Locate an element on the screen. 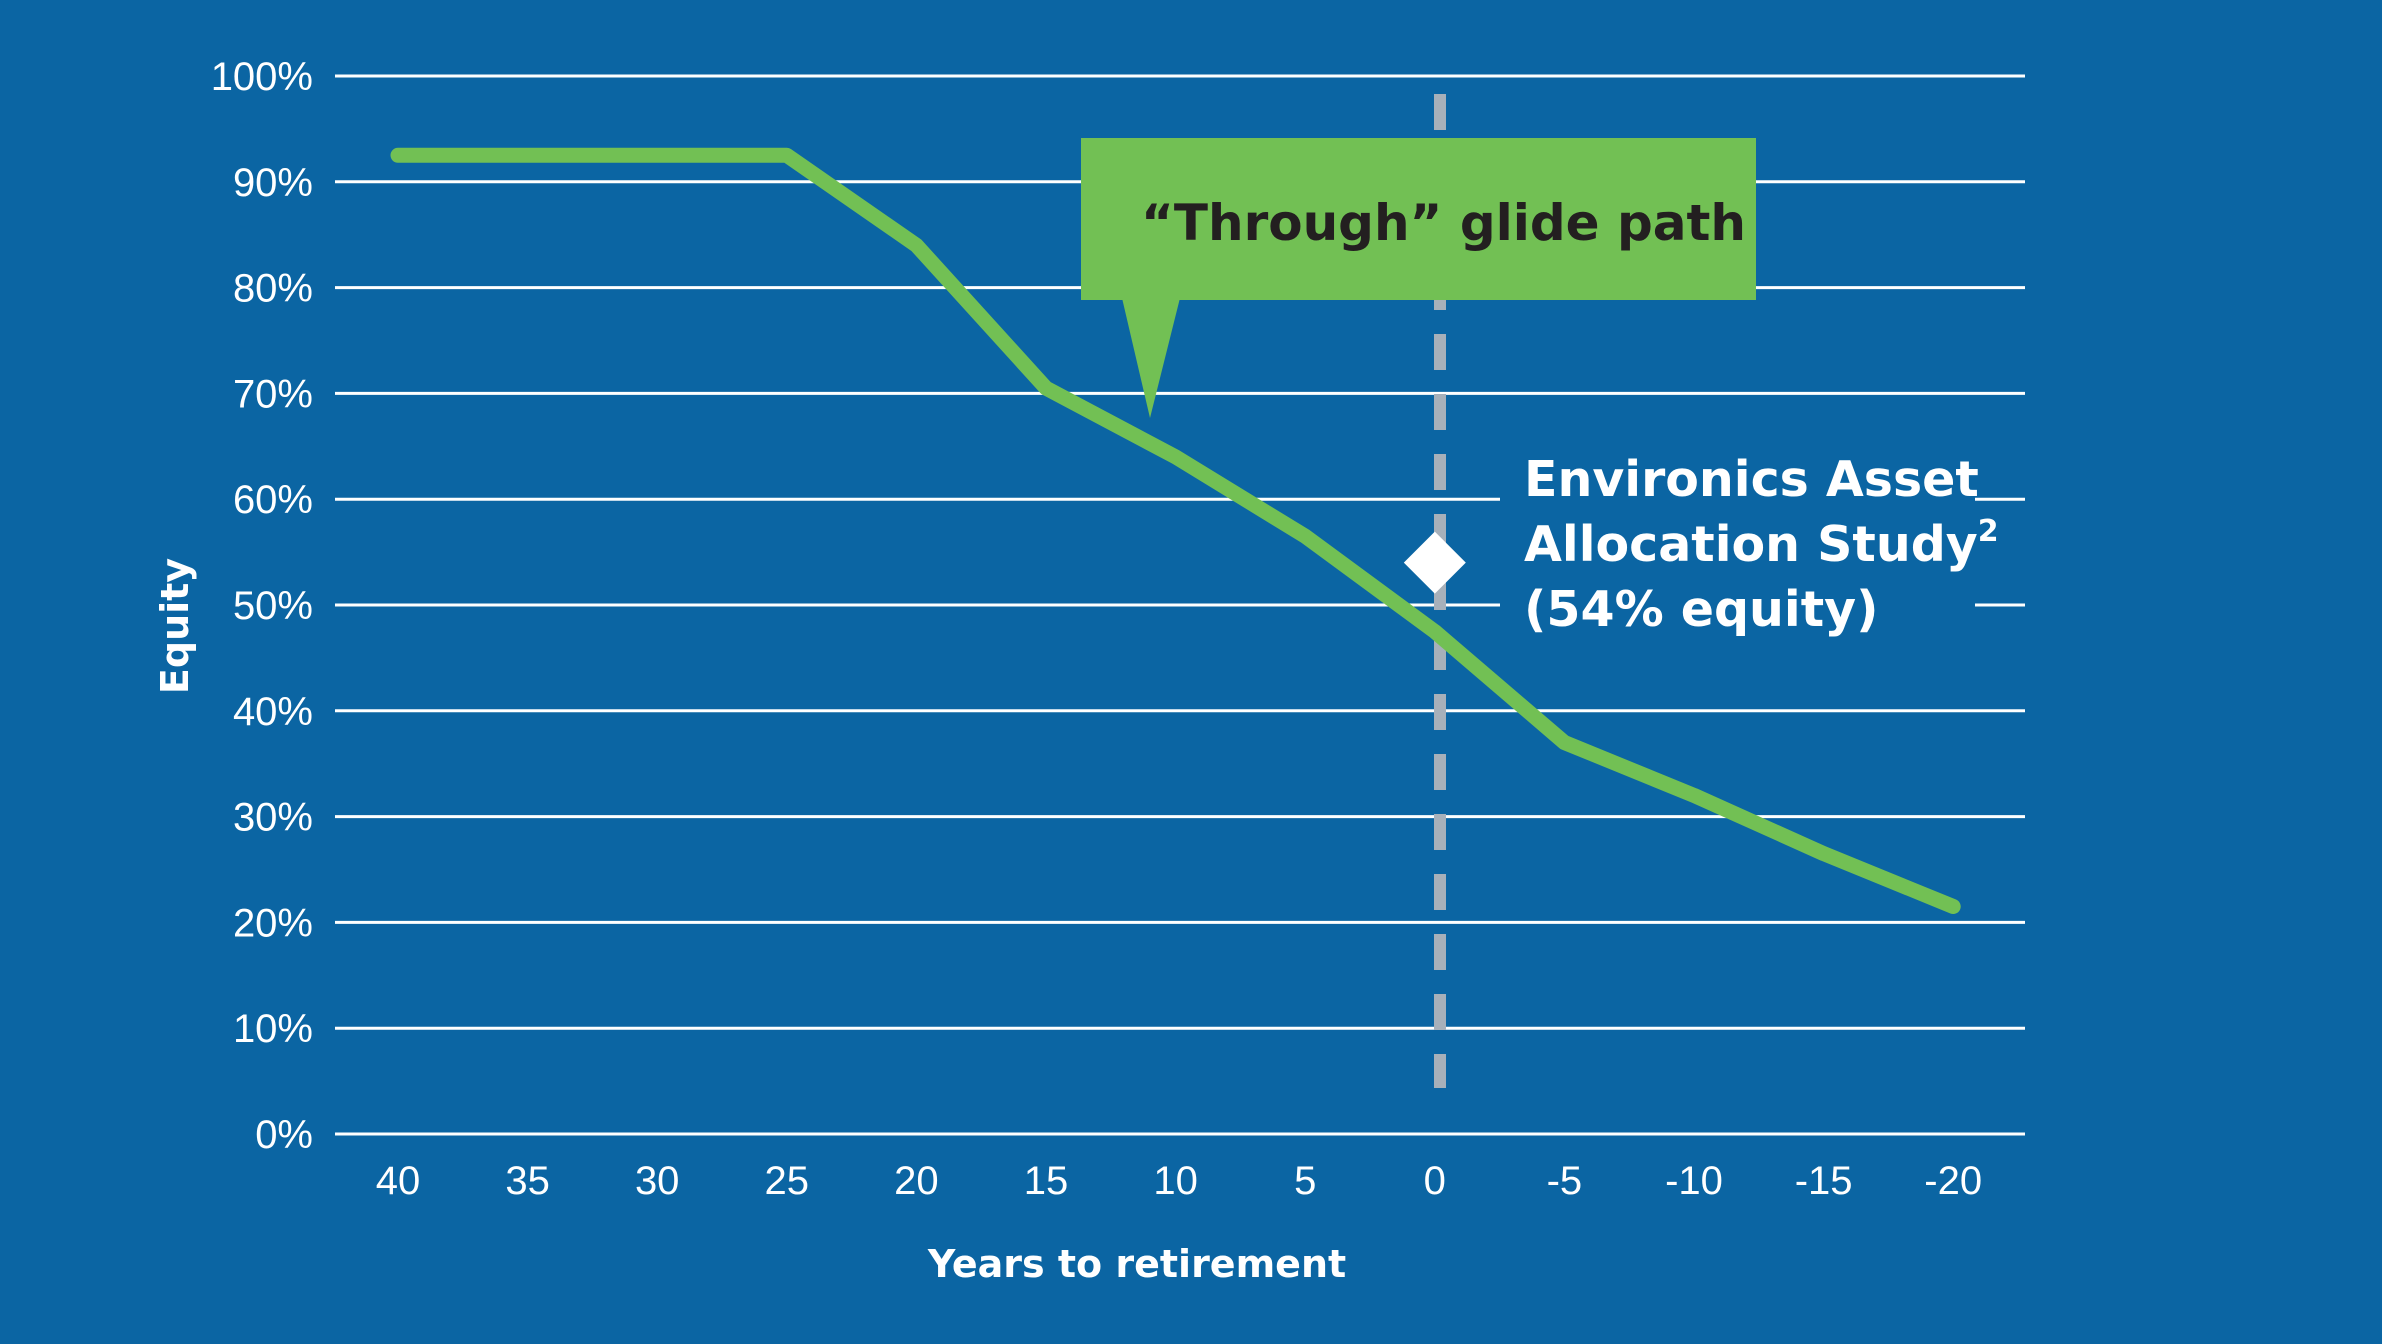  y-tick-label: 90% is located at coordinates (273, 183).